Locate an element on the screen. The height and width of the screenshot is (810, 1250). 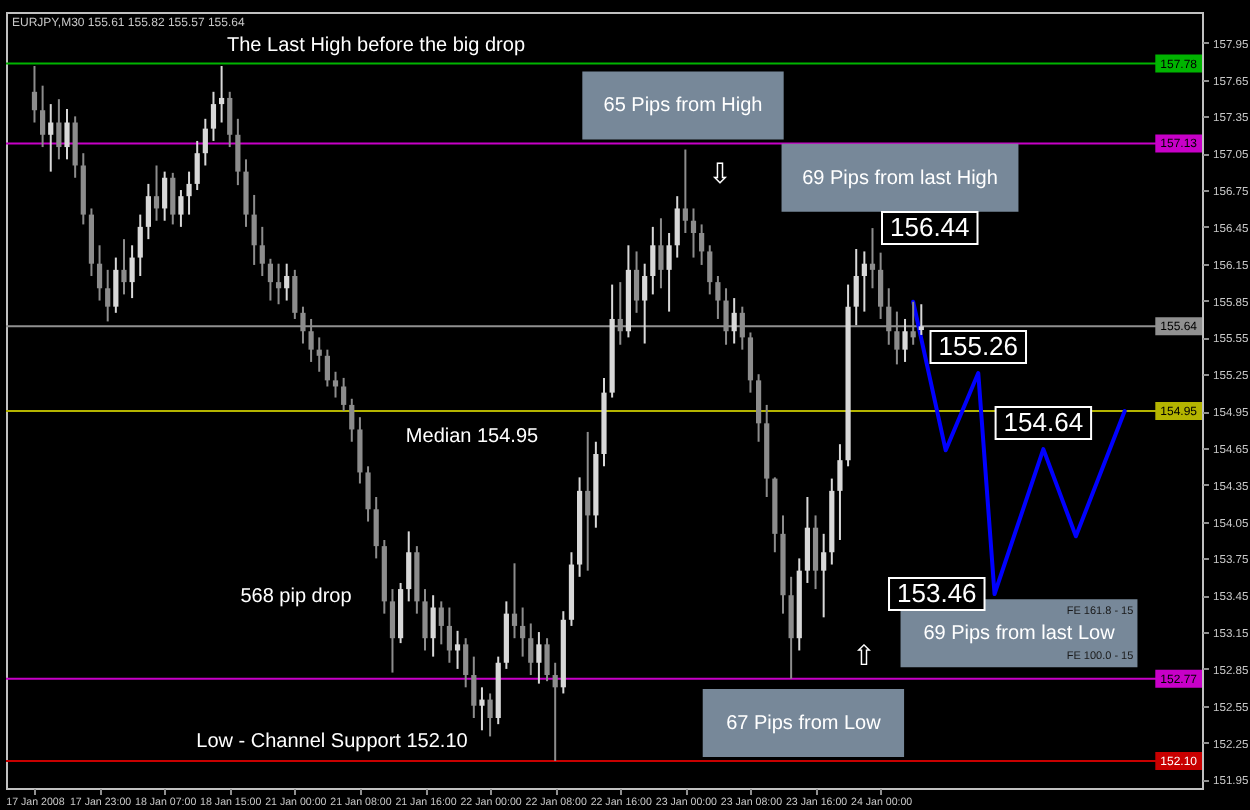
annotation: Low - Channel Support 152.10 is located at coordinates (332, 742).